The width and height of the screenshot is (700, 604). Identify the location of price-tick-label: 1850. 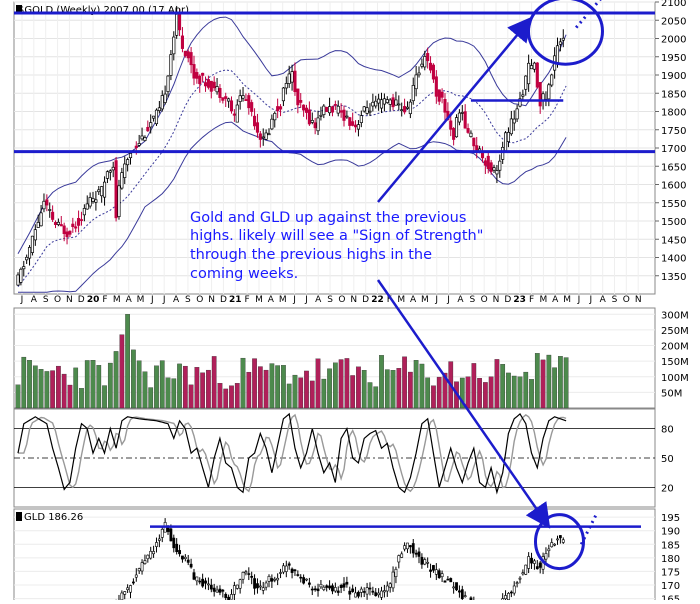
(673, 94).